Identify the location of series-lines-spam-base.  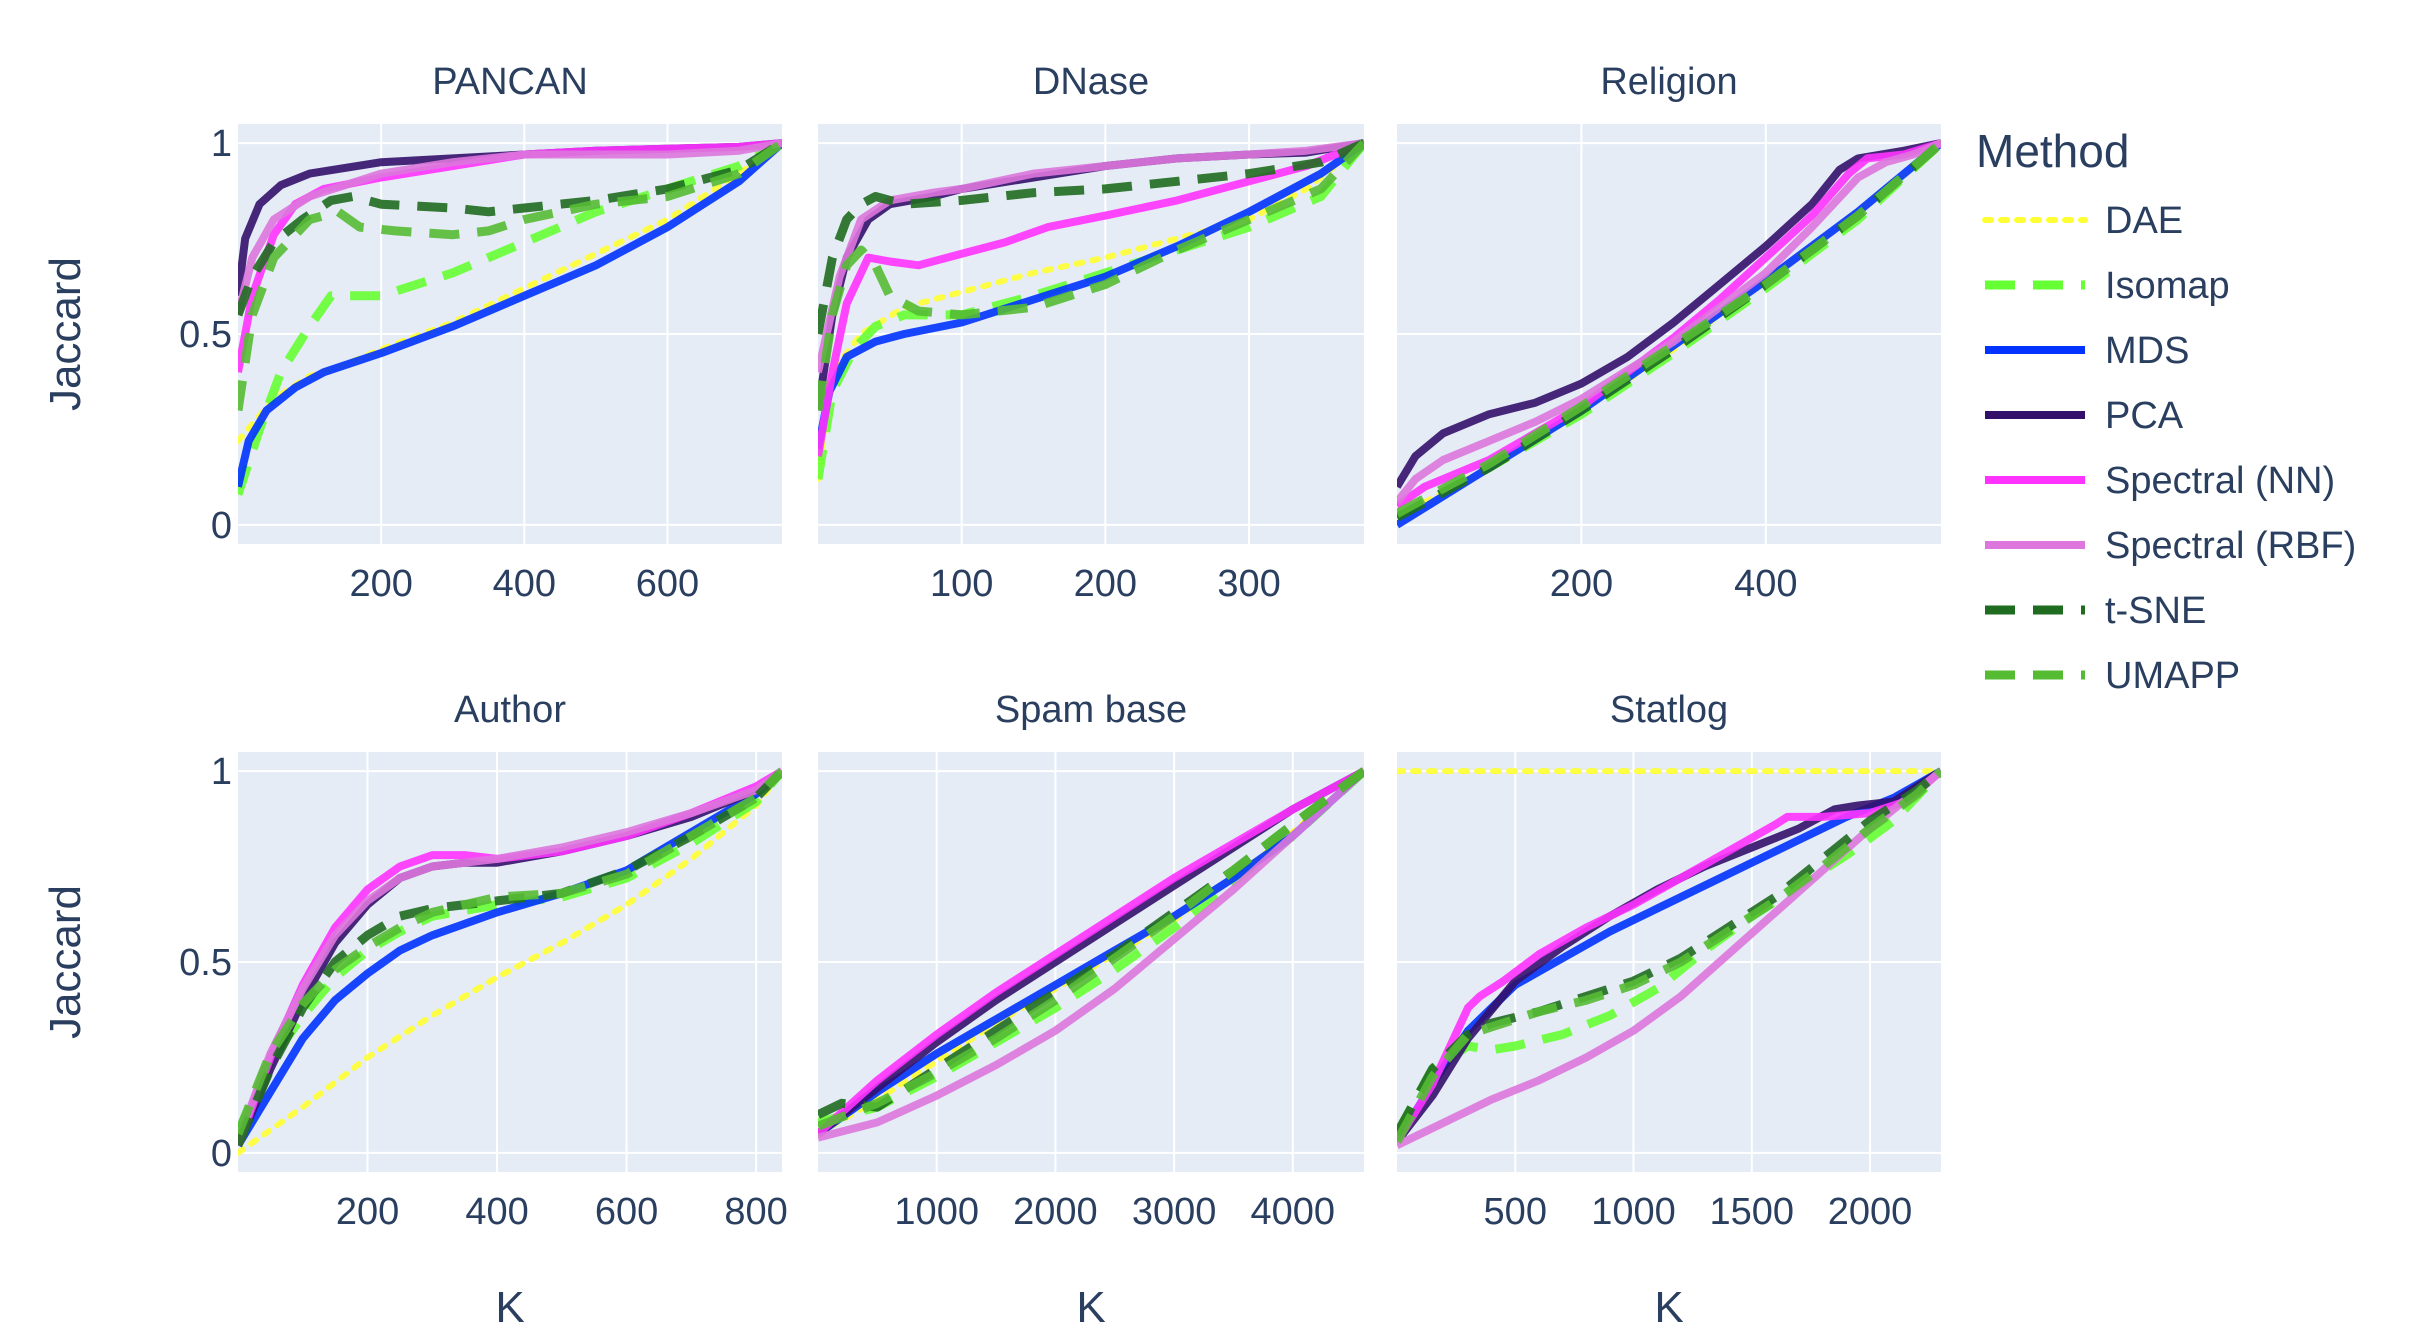
(1091, 954).